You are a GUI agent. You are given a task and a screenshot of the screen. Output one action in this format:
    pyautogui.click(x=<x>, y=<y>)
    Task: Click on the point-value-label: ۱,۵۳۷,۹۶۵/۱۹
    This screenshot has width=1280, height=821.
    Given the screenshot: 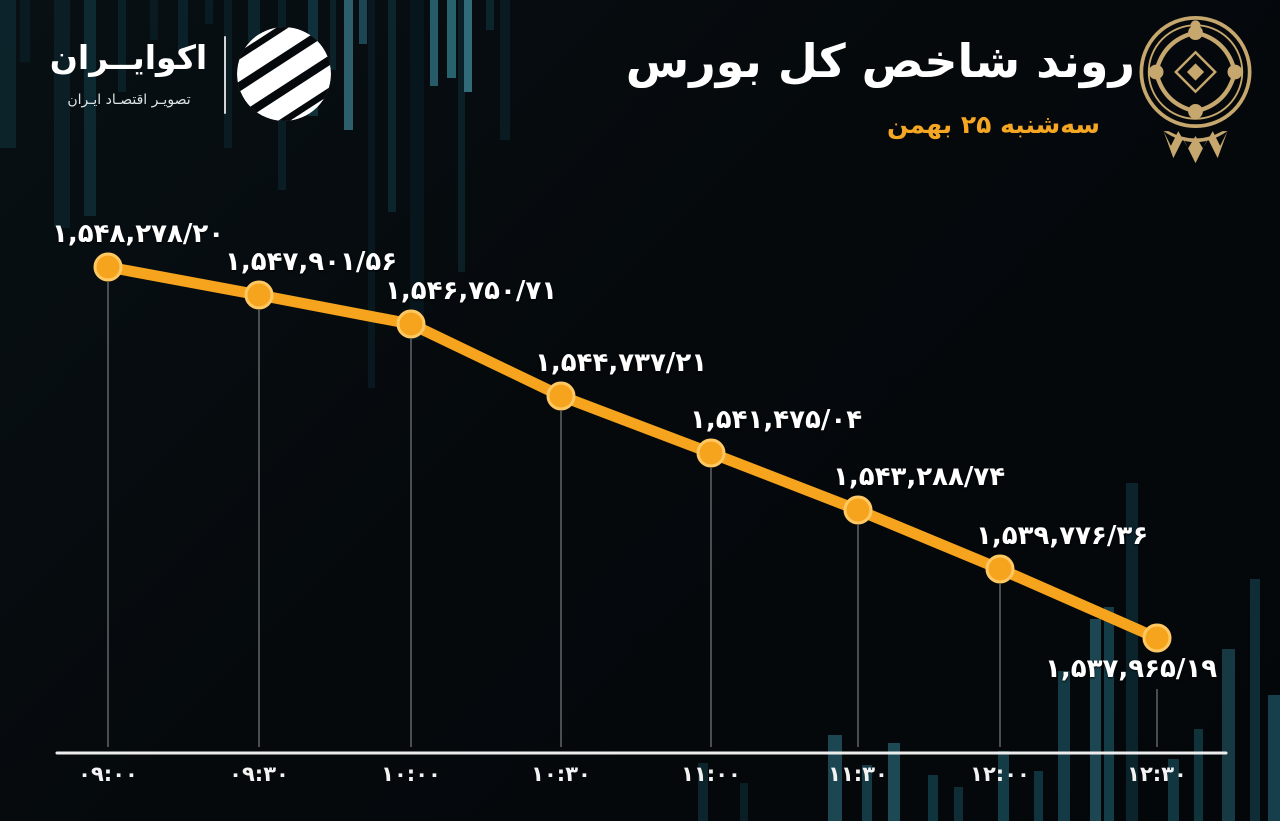 What is the action you would take?
    pyautogui.click(x=1131, y=669)
    